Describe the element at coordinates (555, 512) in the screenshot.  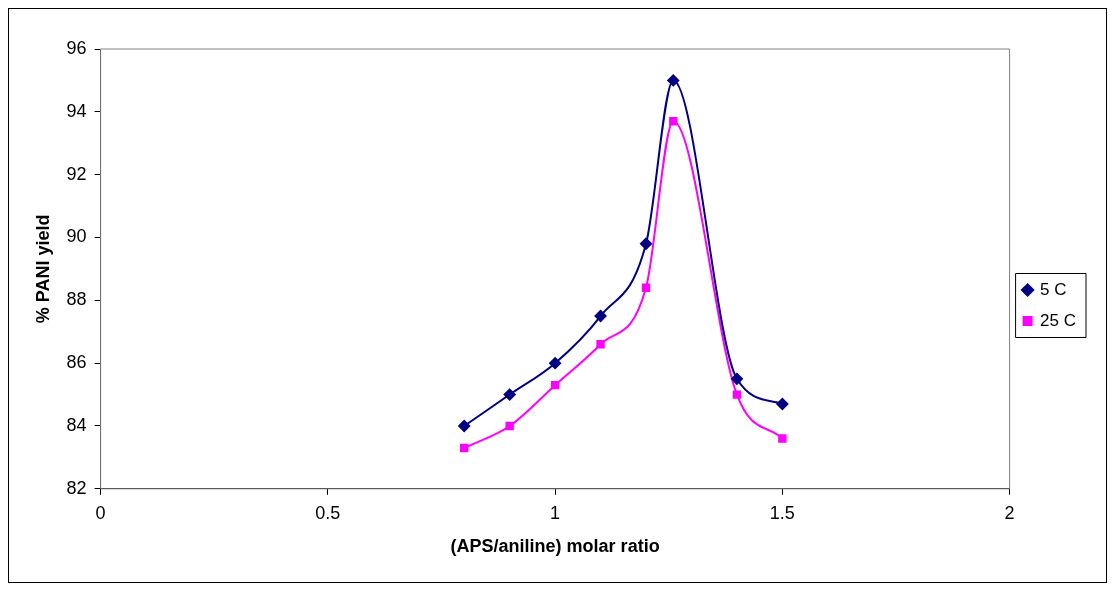
I see `x-tick-label: 1` at that location.